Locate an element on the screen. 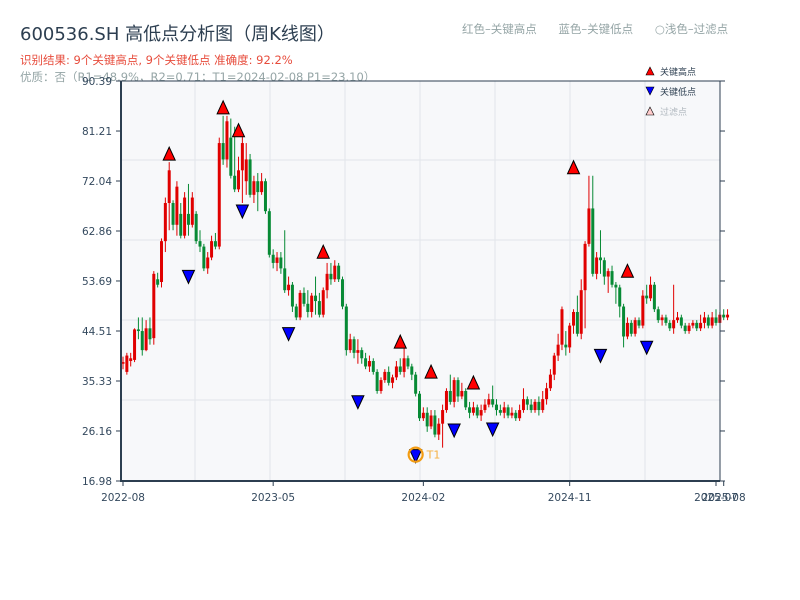 This screenshot has width=800, height=600. legend-filtered-label: 过滤点 is located at coordinates (673, 112).